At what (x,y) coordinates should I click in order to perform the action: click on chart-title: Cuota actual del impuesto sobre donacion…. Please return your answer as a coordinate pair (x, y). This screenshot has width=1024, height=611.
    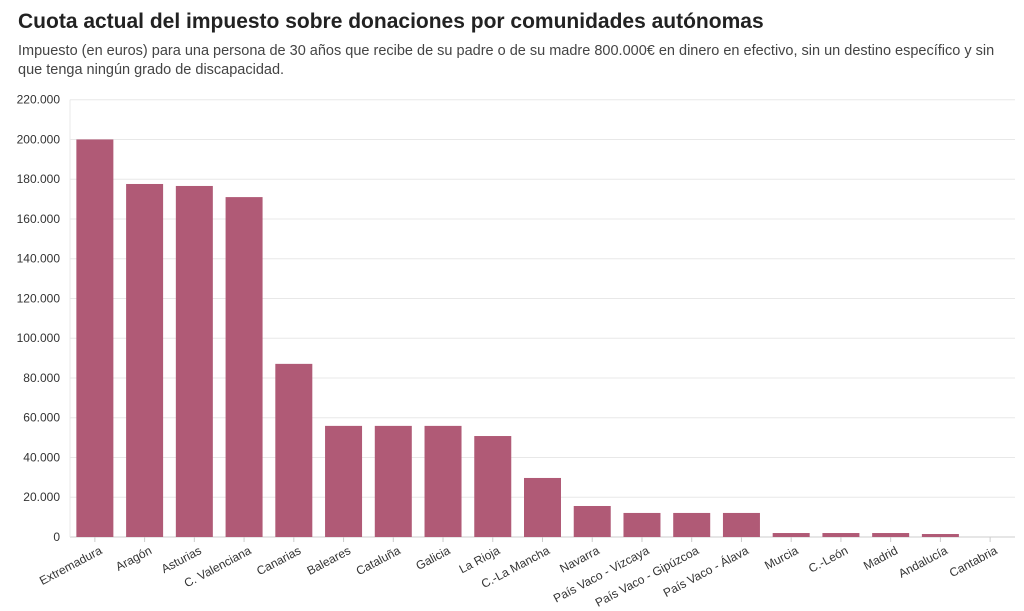
    Looking at the image, I should click on (391, 21).